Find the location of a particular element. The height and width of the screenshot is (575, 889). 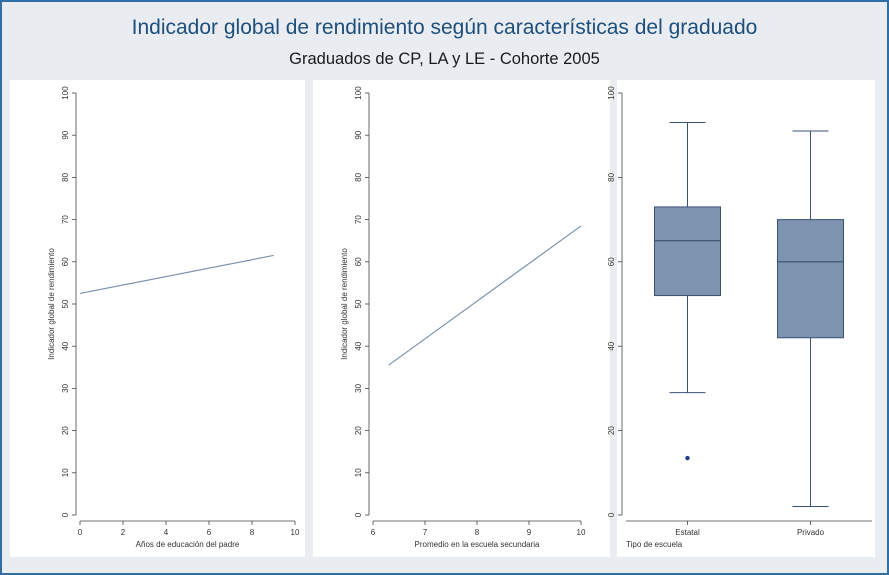

chart-subtitle: Graduados de CP, LA y LE - Cohorte 2005 is located at coordinates (444, 59).